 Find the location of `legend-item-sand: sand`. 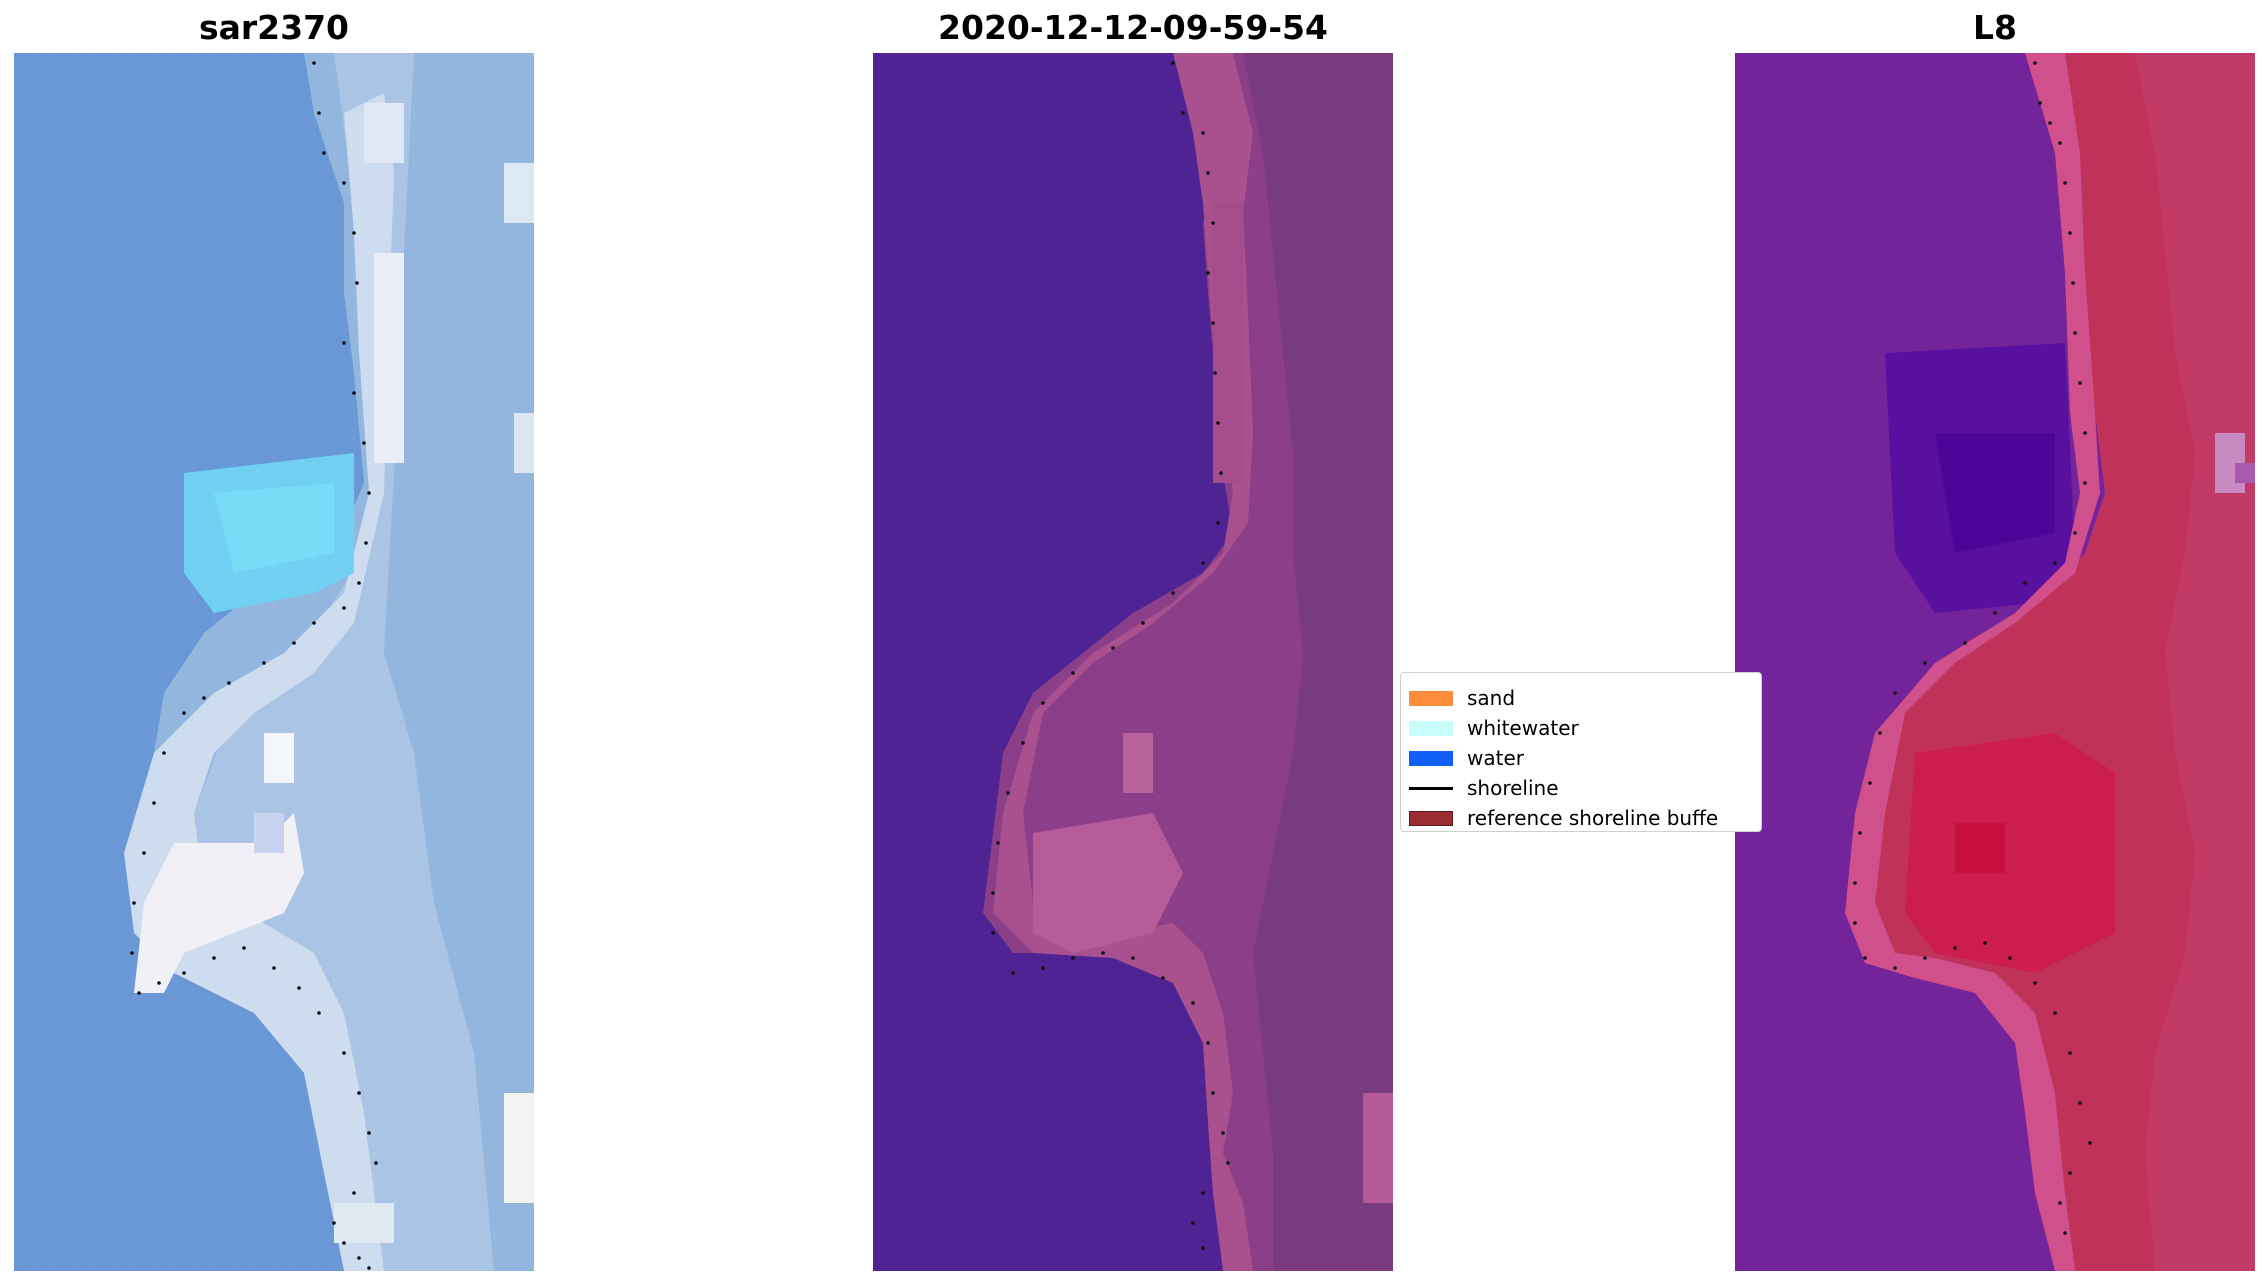

legend-item-sand: sand is located at coordinates (1462, 698).